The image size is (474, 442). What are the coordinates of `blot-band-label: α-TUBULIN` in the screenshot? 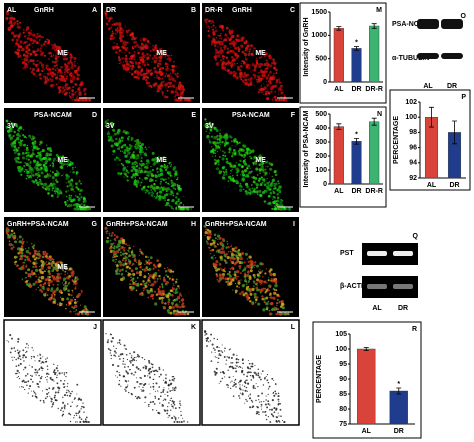 It's located at (410, 58).